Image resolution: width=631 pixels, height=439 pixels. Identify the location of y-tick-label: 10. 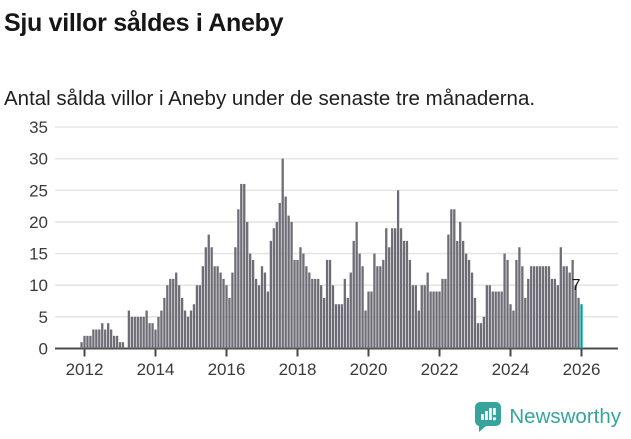
(38, 285).